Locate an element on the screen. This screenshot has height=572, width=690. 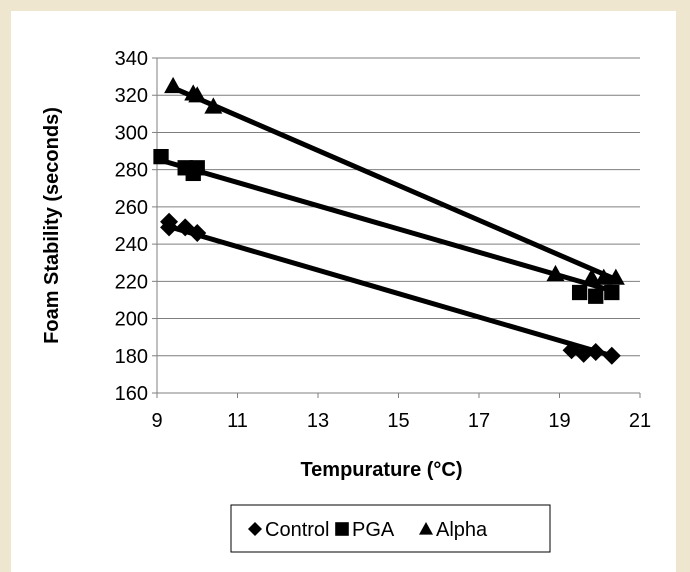
legend-marker-alpha is located at coordinates (426, 528).